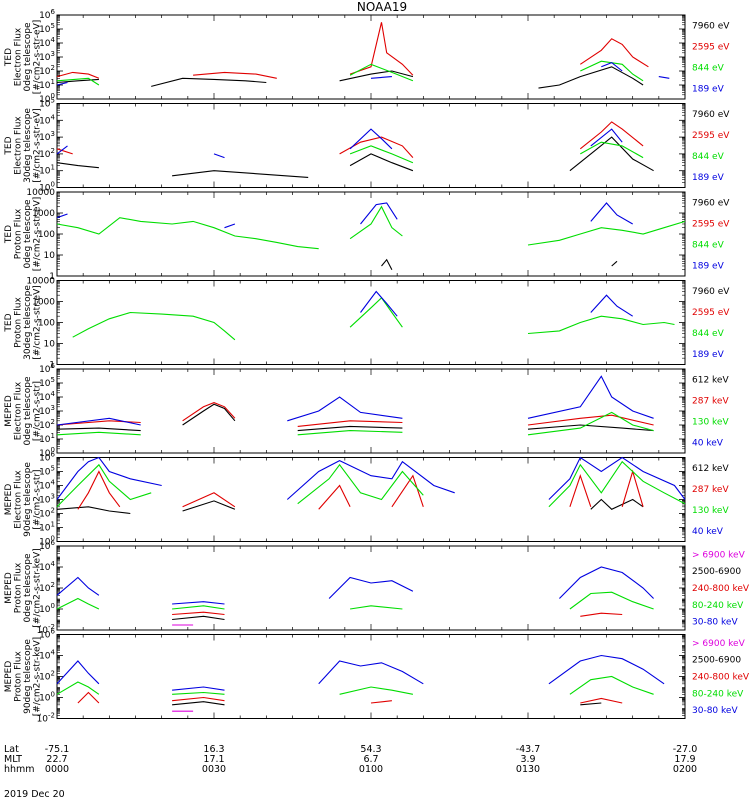  I want to click on legend-entry: 30-80 keV, so click(715, 623).